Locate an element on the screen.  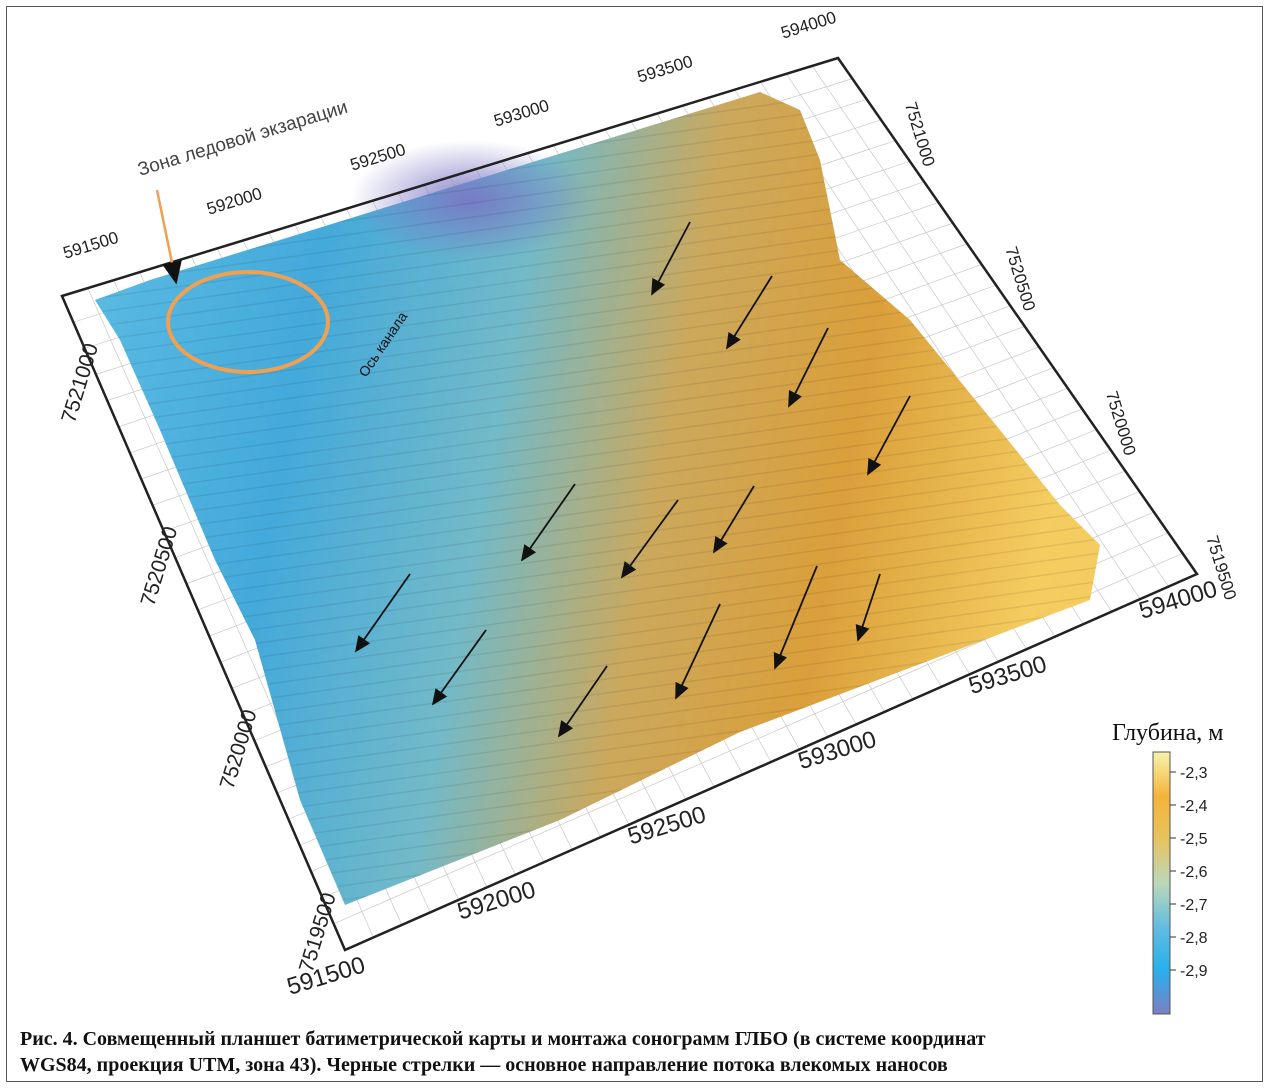
top-x-tick-label: 594000 is located at coordinates (809, 25).